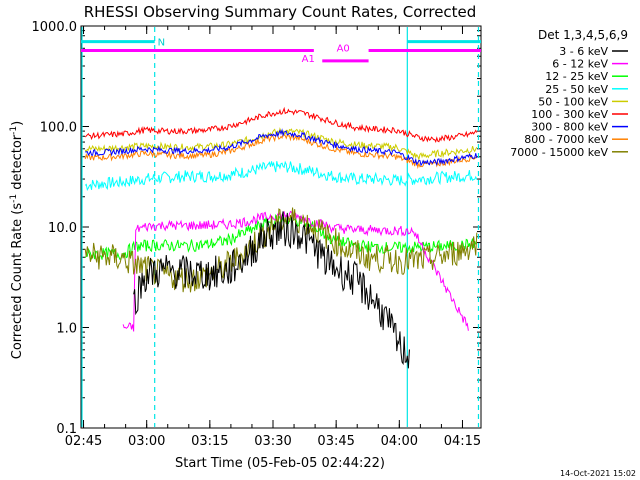 Image resolution: width=640 pixels, height=480 pixels. What do you see at coordinates (66, 429) in the screenshot?
I see `y-tick-label: 0.1` at bounding box center [66, 429].